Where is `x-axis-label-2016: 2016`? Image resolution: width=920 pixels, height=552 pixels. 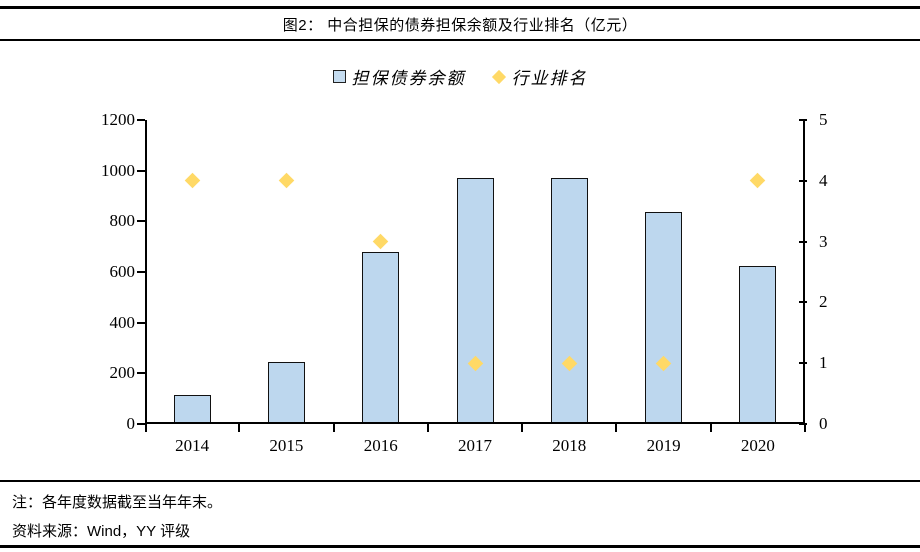
x-axis-label-2016: 2016 is located at coordinates (380, 445).